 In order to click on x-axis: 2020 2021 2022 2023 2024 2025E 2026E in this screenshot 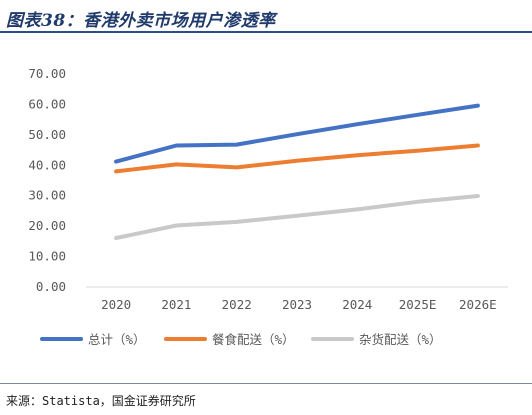, I will do `click(299, 304)`.